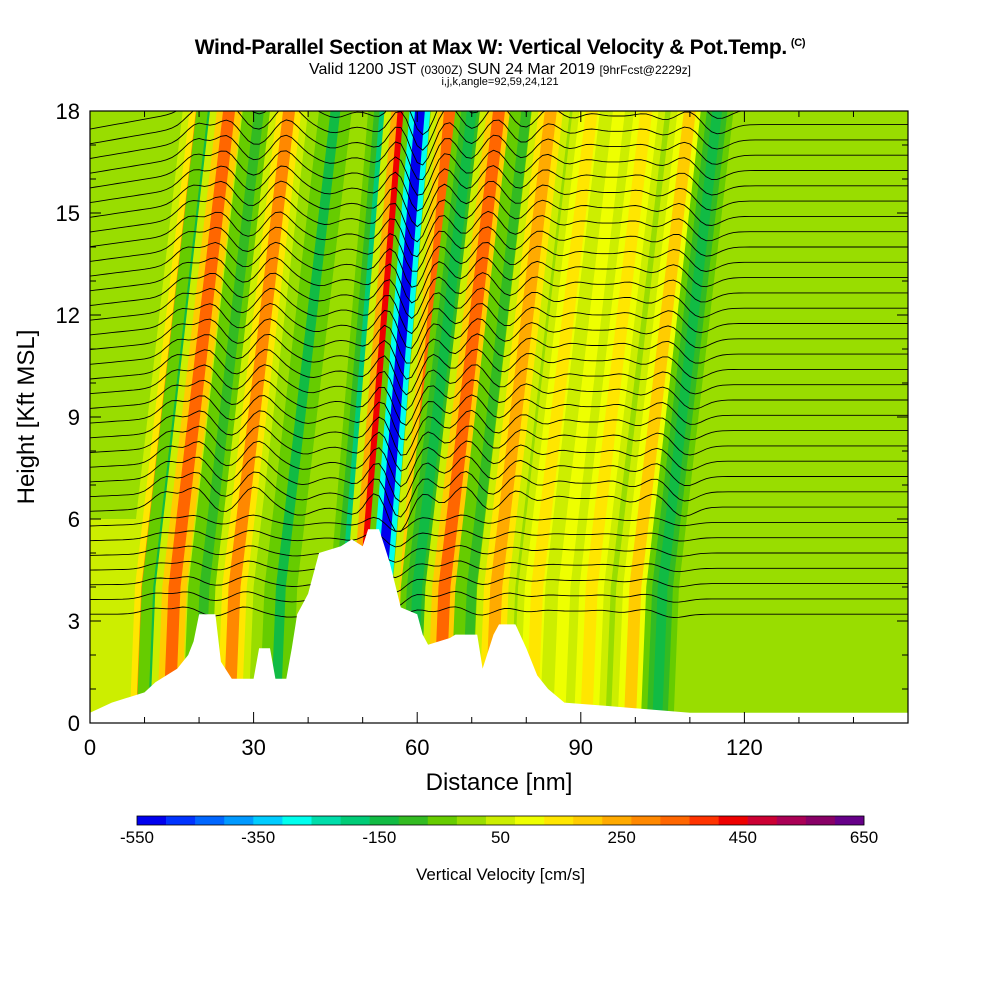  Describe the element at coordinates (417, 747) in the screenshot. I see `x-tick-label: 60` at that location.